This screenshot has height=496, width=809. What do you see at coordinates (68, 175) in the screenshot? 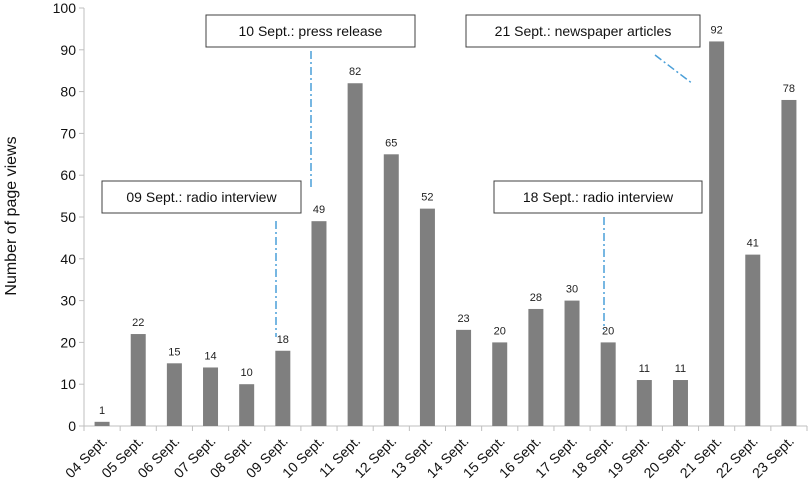
I see `y-tick-label: 60` at bounding box center [68, 175].